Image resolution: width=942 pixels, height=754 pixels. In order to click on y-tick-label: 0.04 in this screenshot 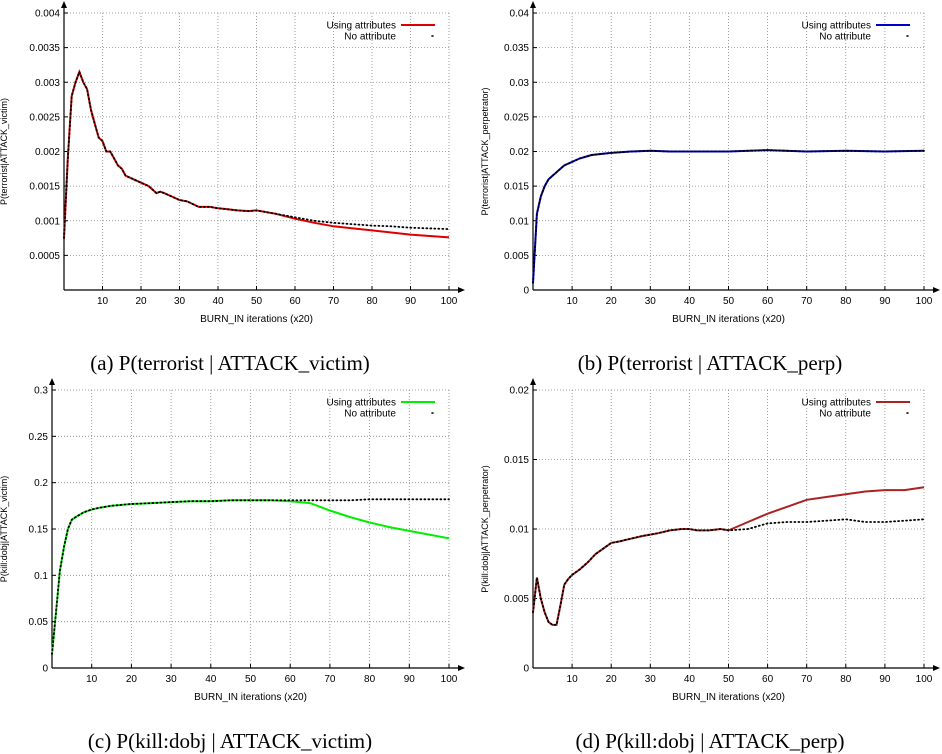, I will do `click(520, 14)`.